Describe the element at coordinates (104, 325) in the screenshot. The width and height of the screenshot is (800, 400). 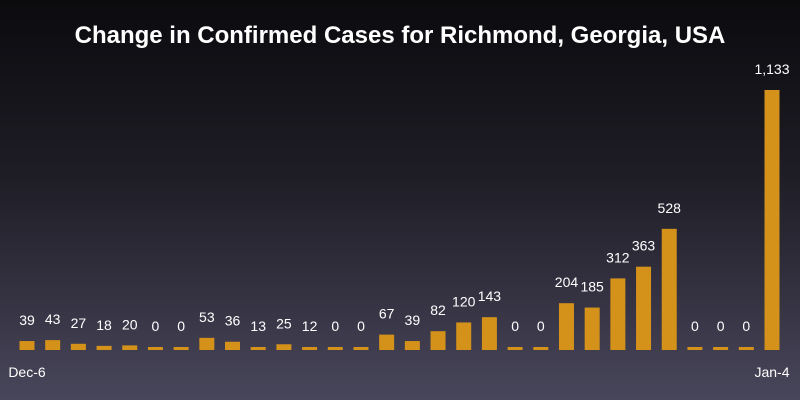
I see `value-label-3: 18` at that location.